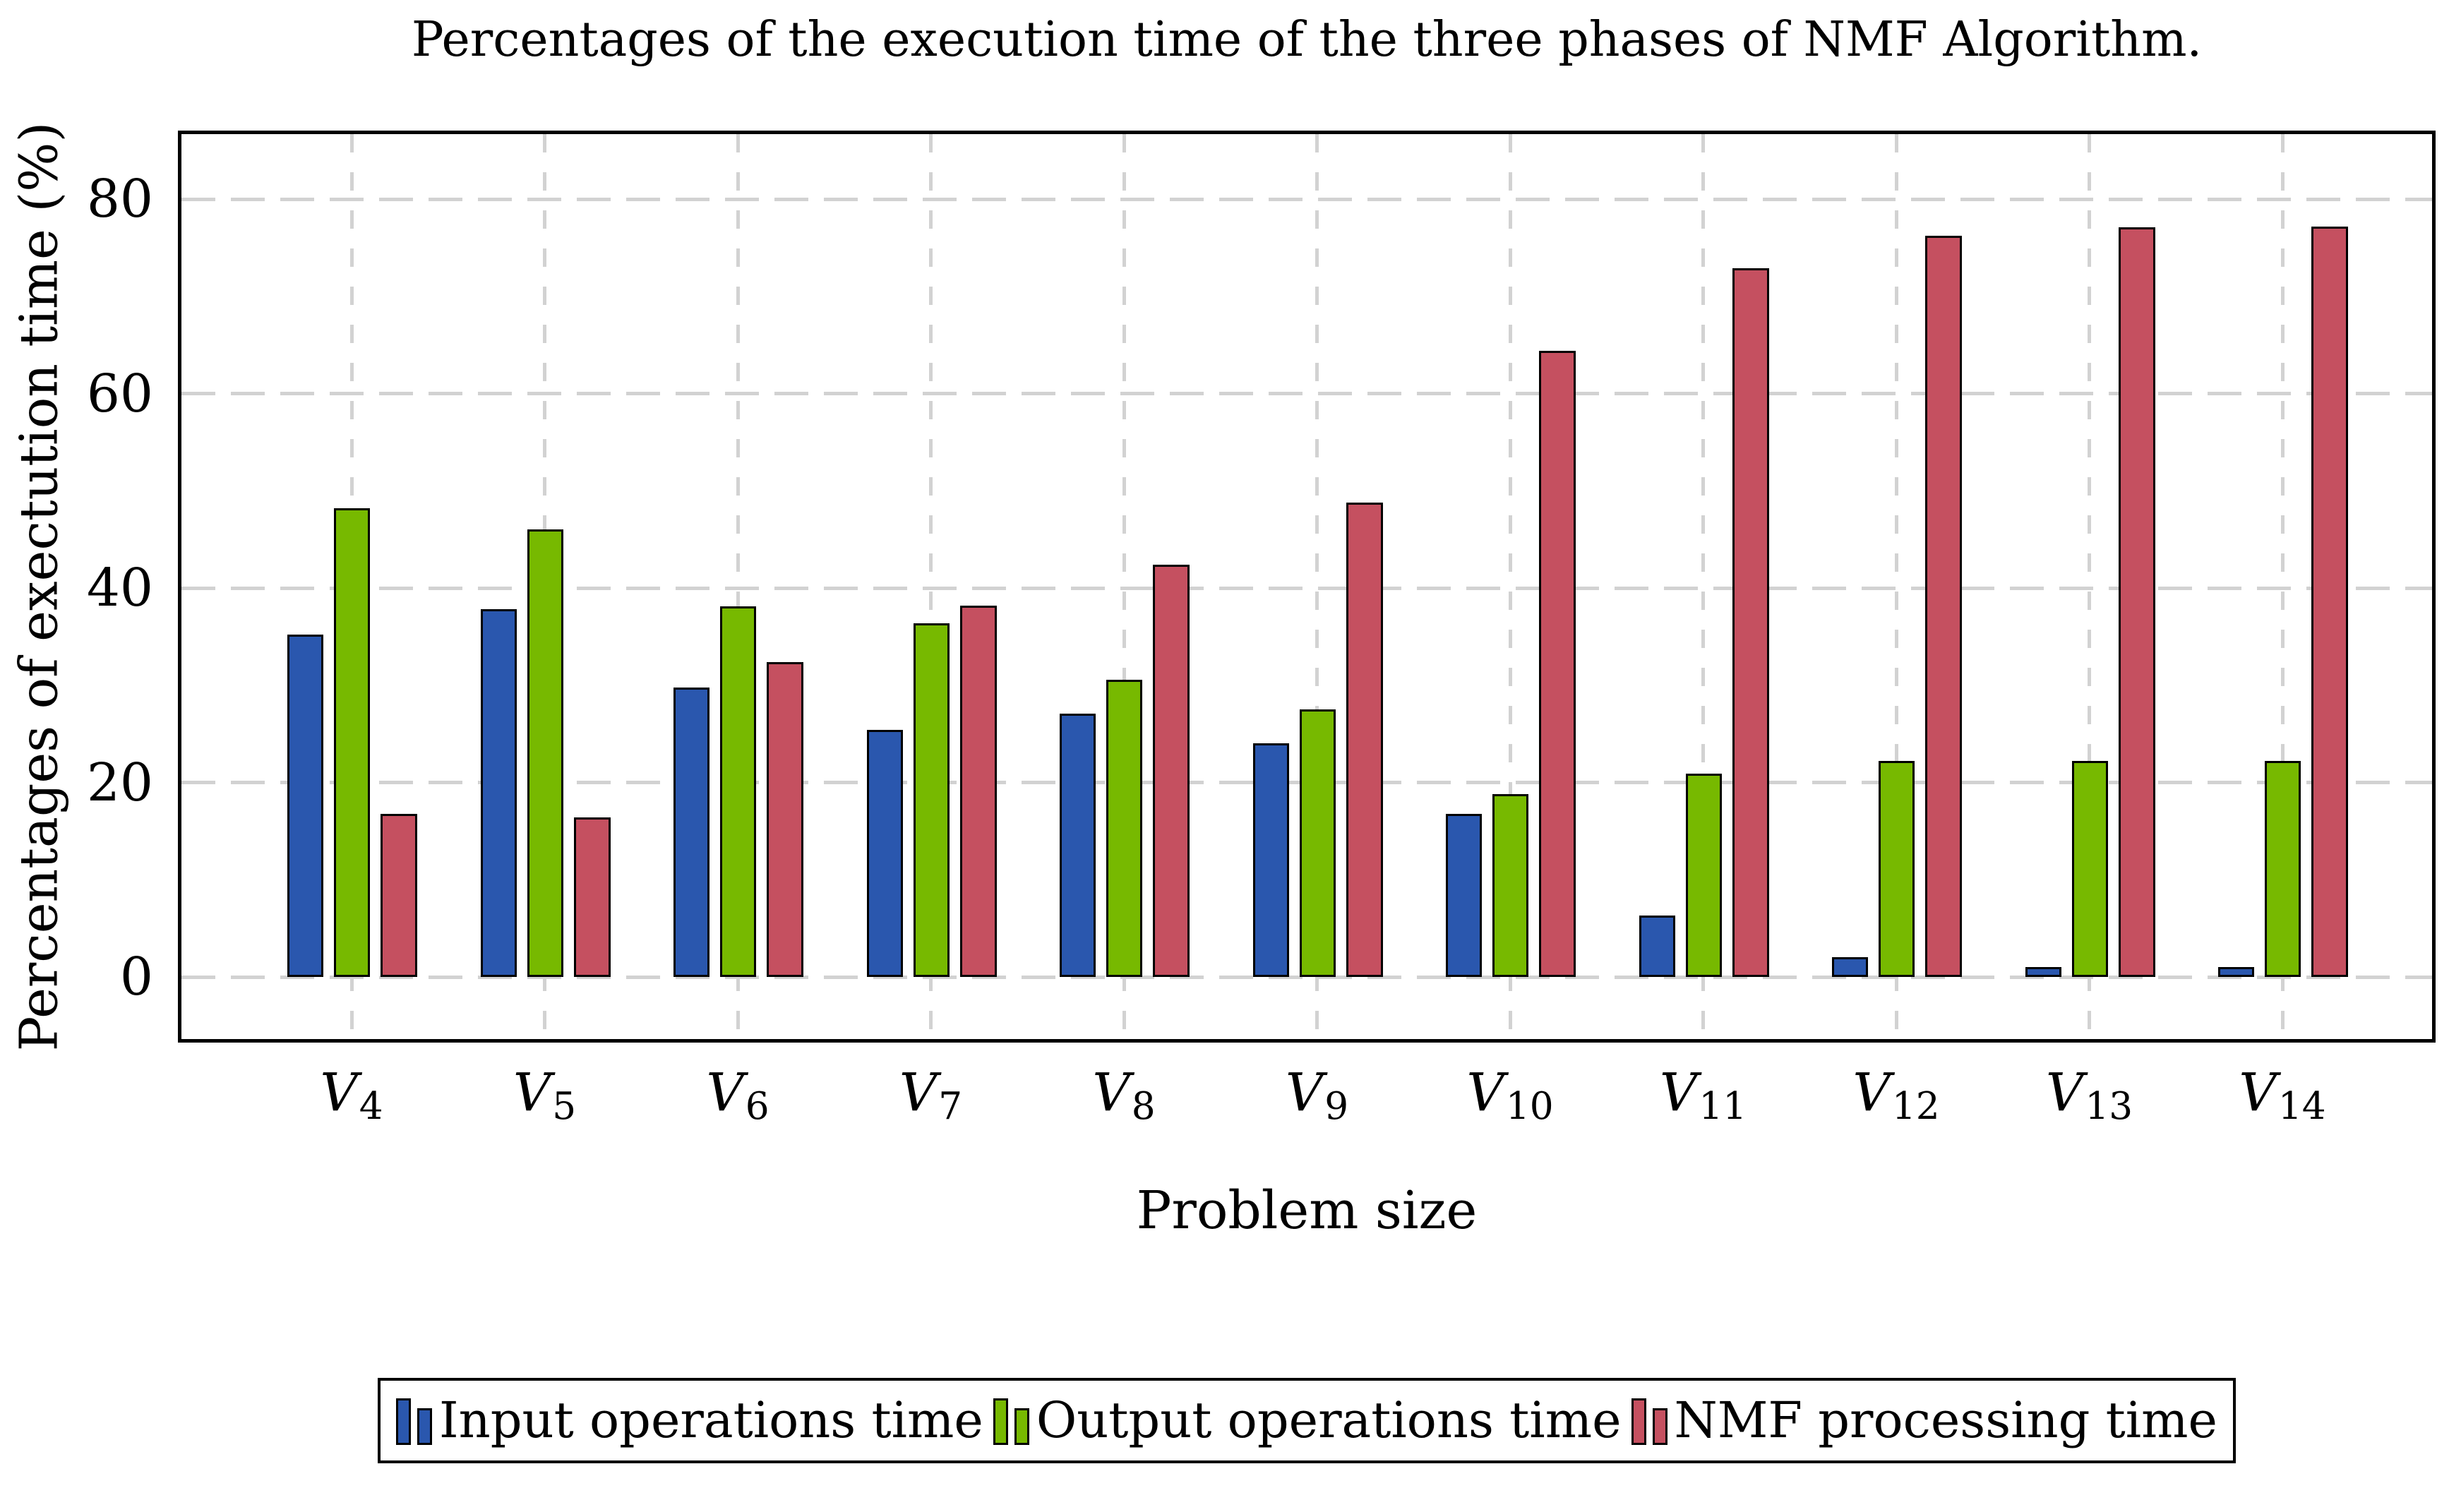  What do you see at coordinates (119, 588) in the screenshot?
I see `y-tick-label: 40` at bounding box center [119, 588].